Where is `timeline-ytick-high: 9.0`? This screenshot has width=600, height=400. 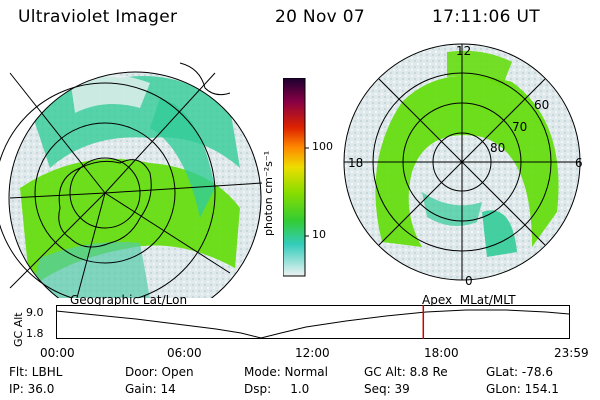
timeline-ytick-high: 9.0 is located at coordinates (35, 312).